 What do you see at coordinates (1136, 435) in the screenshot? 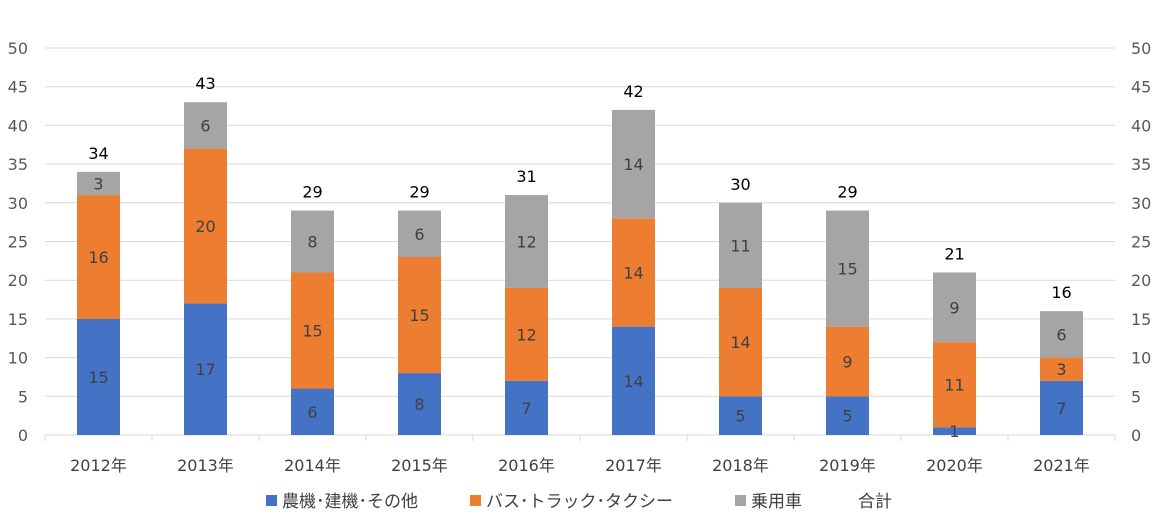
I see `y-tick-label-right: 0` at bounding box center [1136, 435].